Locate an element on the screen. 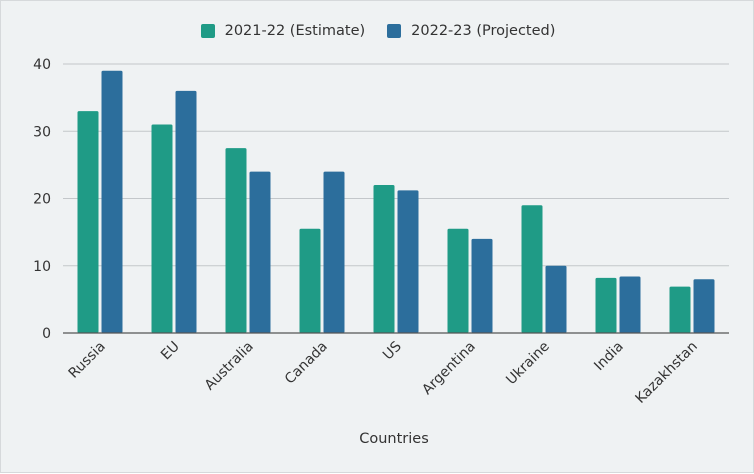 The image size is (754, 474). y-tick-label: 10 is located at coordinates (42, 267).